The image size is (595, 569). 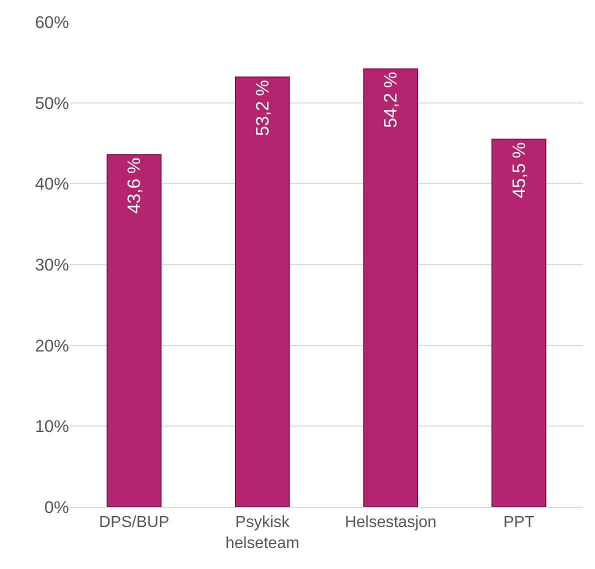 What do you see at coordinates (51, 346) in the screenshot?
I see `y-tick-label: 20%` at bounding box center [51, 346].